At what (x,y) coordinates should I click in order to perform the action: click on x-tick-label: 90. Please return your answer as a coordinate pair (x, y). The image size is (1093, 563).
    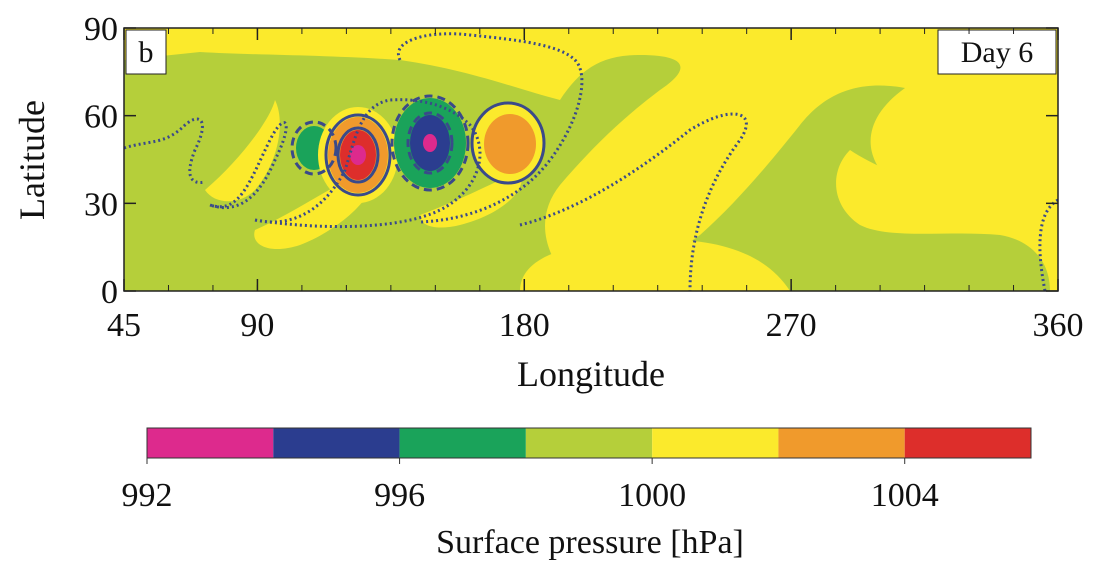
    Looking at the image, I should click on (257, 325).